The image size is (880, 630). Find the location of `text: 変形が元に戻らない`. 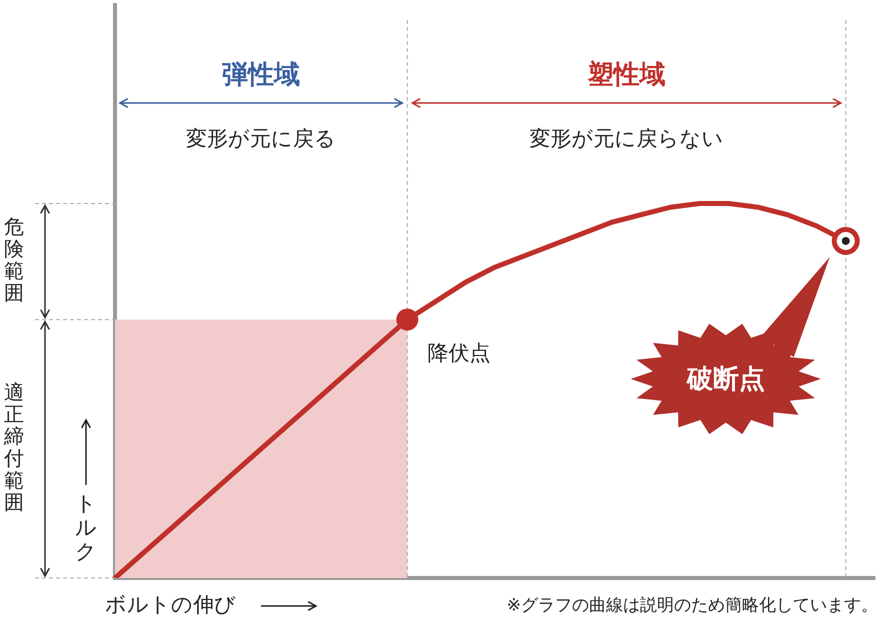

text: 変形が元に戻らない is located at coordinates (627, 138).